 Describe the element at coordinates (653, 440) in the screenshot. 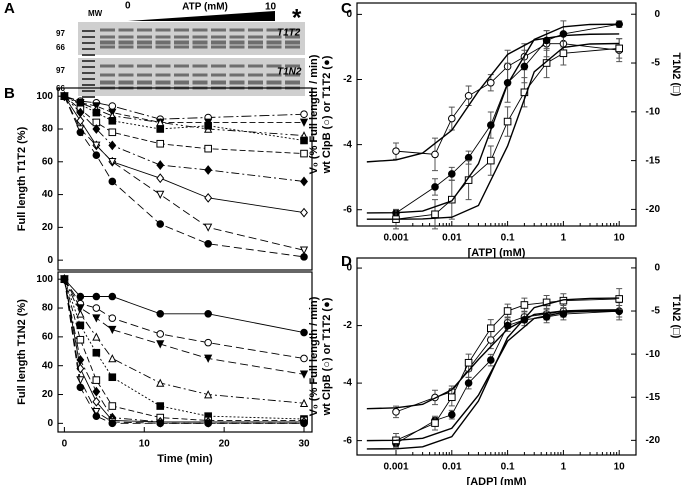

I see `y2-tick-label: -20` at that location.